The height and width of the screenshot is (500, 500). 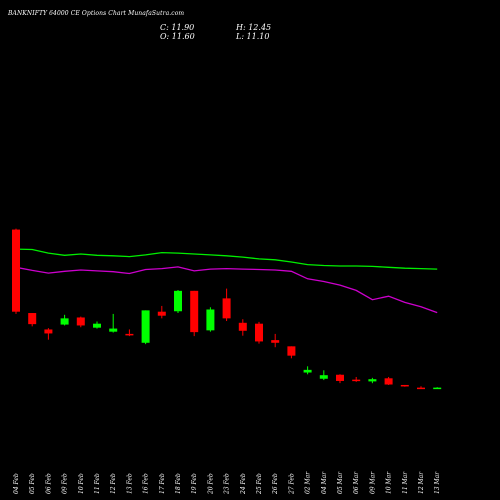 What do you see at coordinates (243, 484) in the screenshot?
I see `x-tick-label: 24 Feb` at bounding box center [243, 484].